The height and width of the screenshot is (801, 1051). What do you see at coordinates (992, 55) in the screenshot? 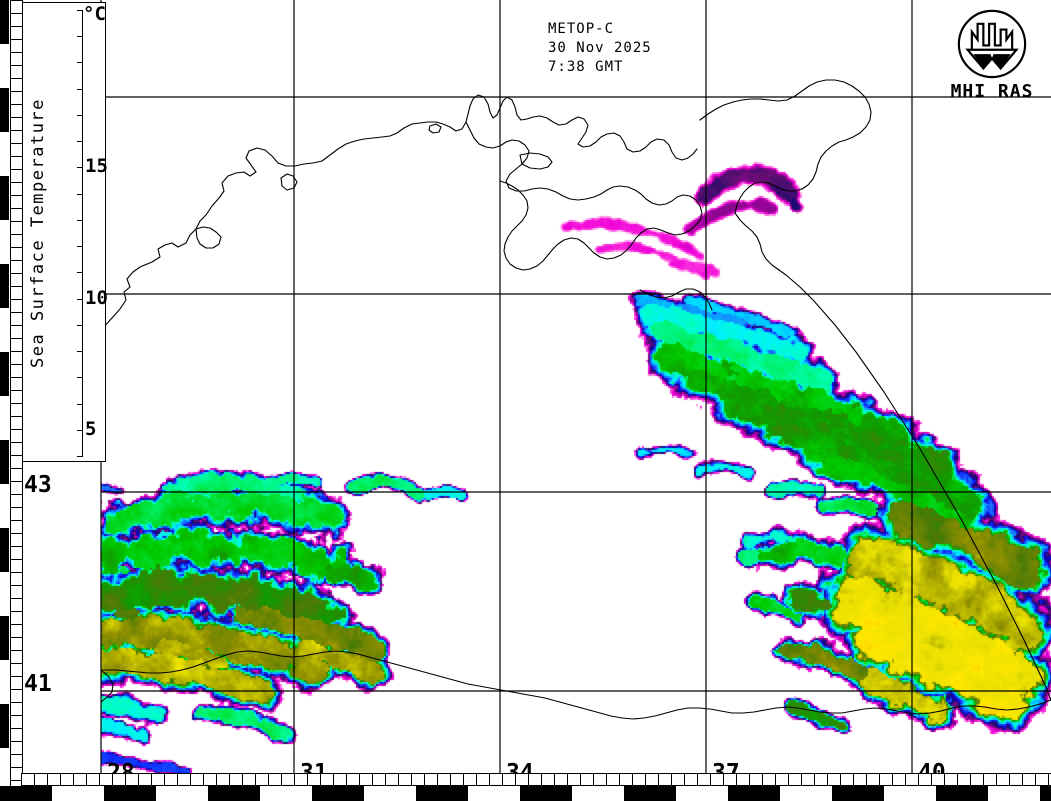
I see `organization-logo-block: MHI RAS` at bounding box center [992, 55].